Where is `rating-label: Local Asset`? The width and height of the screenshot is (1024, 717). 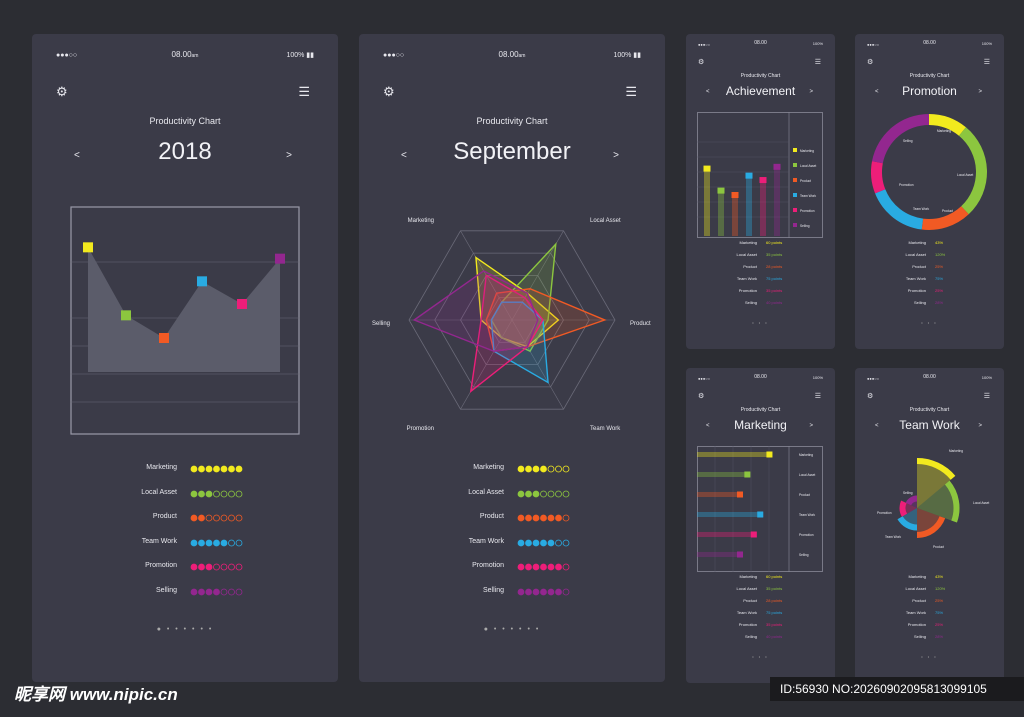 rating-label: Local Asset is located at coordinates (486, 492).